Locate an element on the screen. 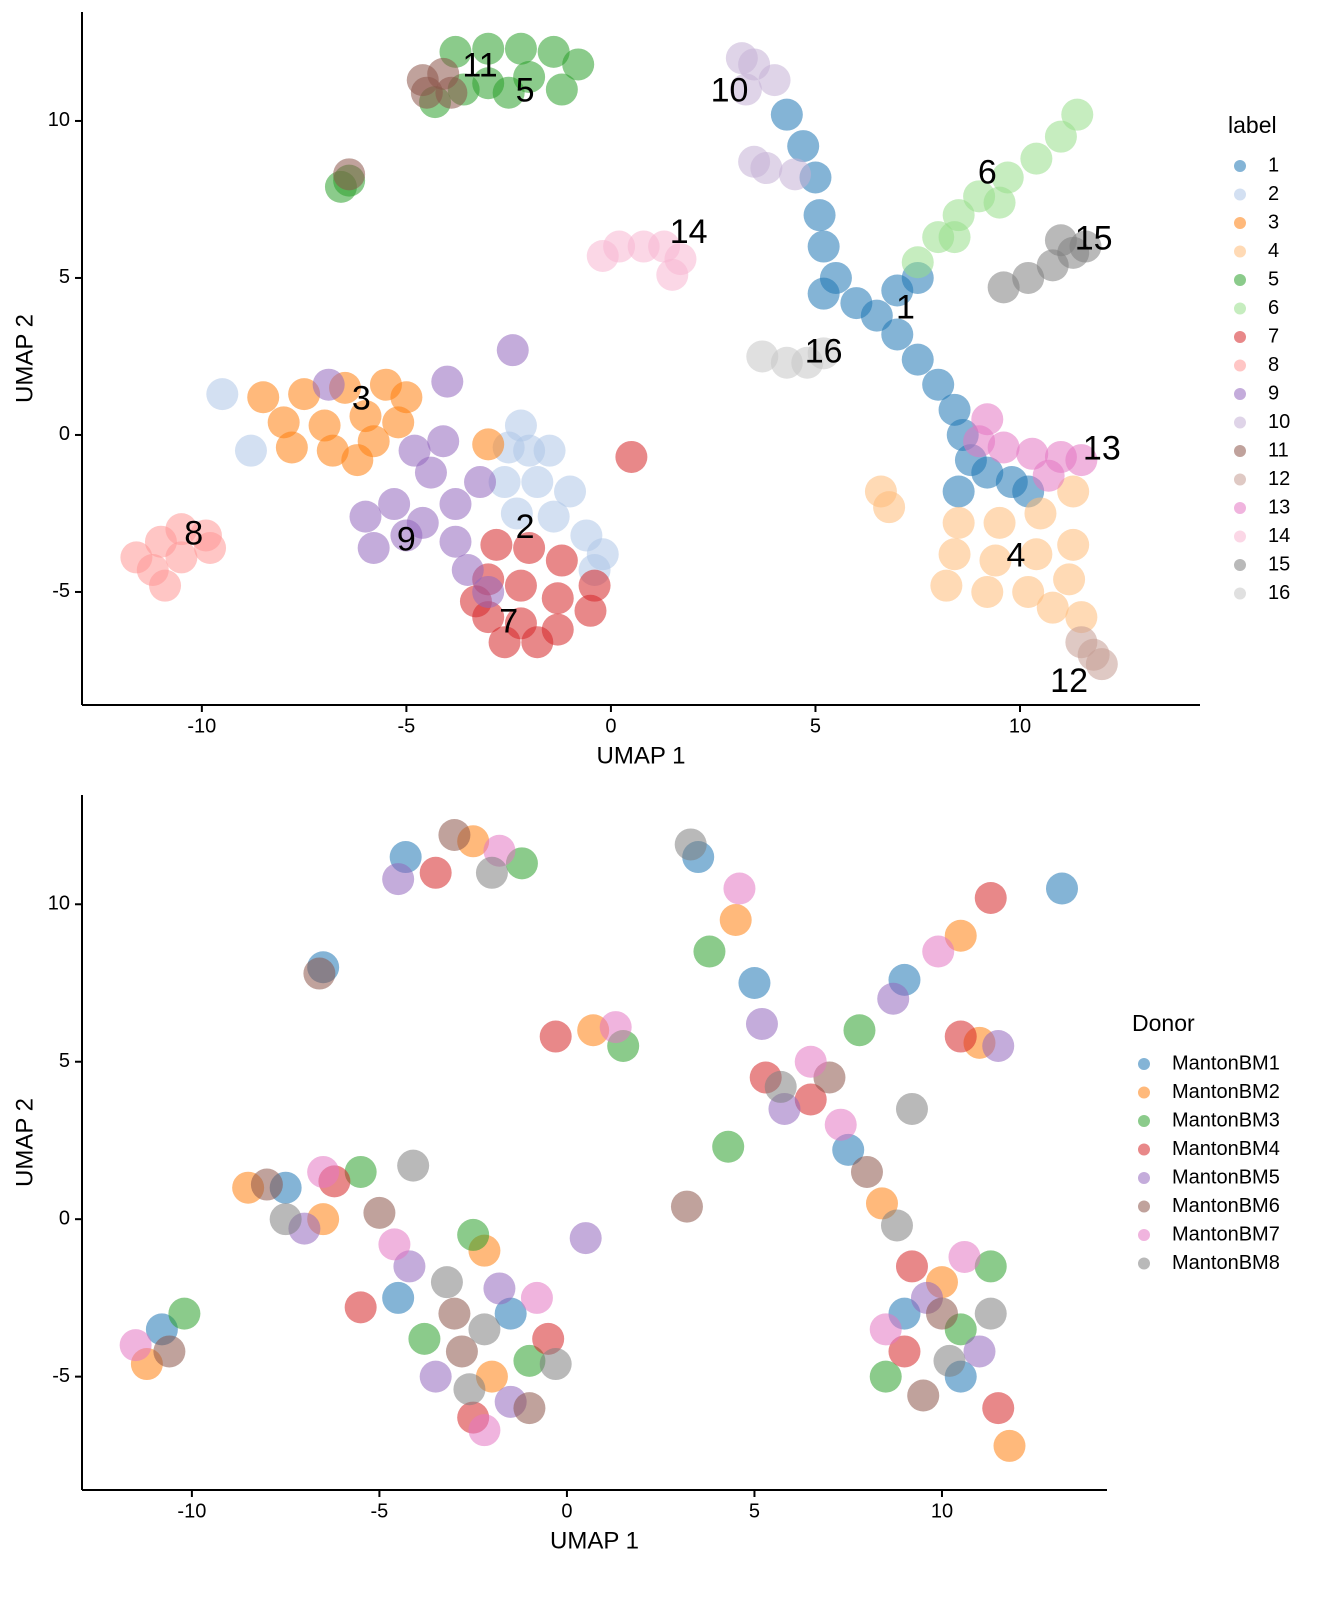 The height and width of the screenshot is (1617, 1344). cluster-label: 2 is located at coordinates (525, 527).